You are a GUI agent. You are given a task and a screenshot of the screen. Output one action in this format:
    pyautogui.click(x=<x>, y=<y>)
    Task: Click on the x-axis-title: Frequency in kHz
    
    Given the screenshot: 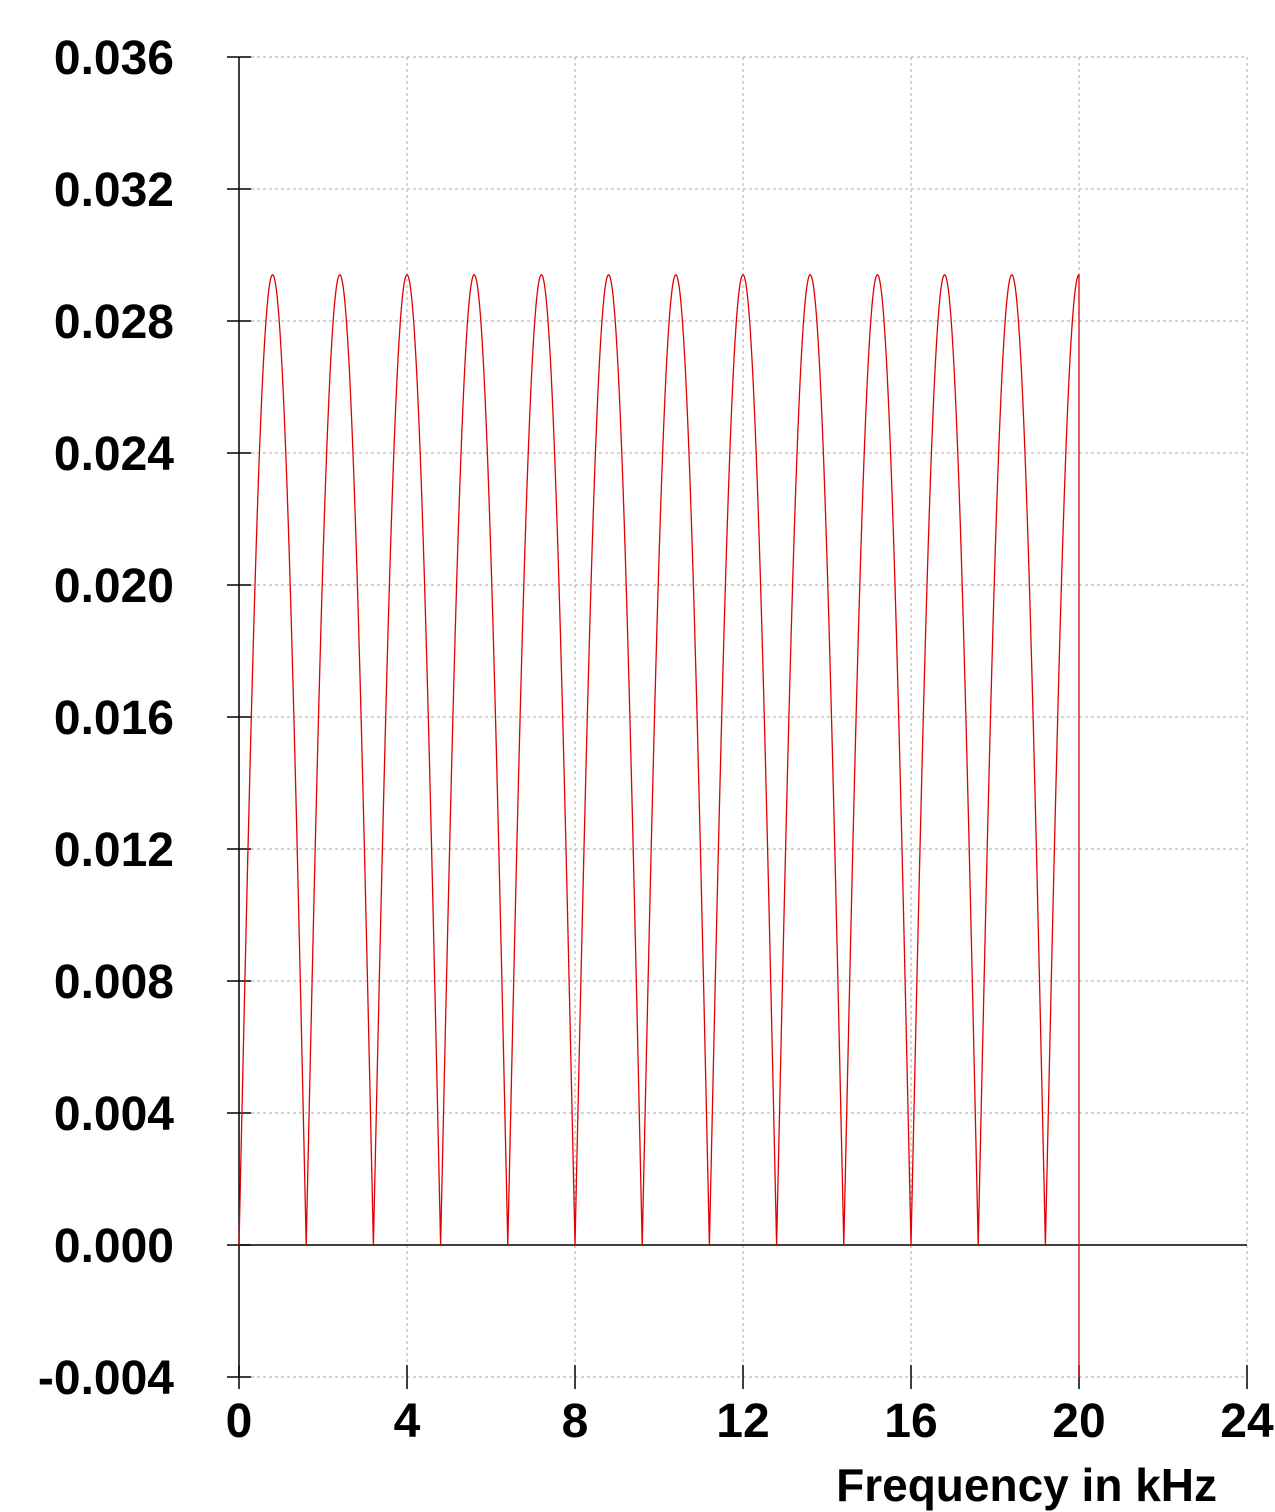 What is the action you would take?
    pyautogui.click(x=1026, y=1485)
    